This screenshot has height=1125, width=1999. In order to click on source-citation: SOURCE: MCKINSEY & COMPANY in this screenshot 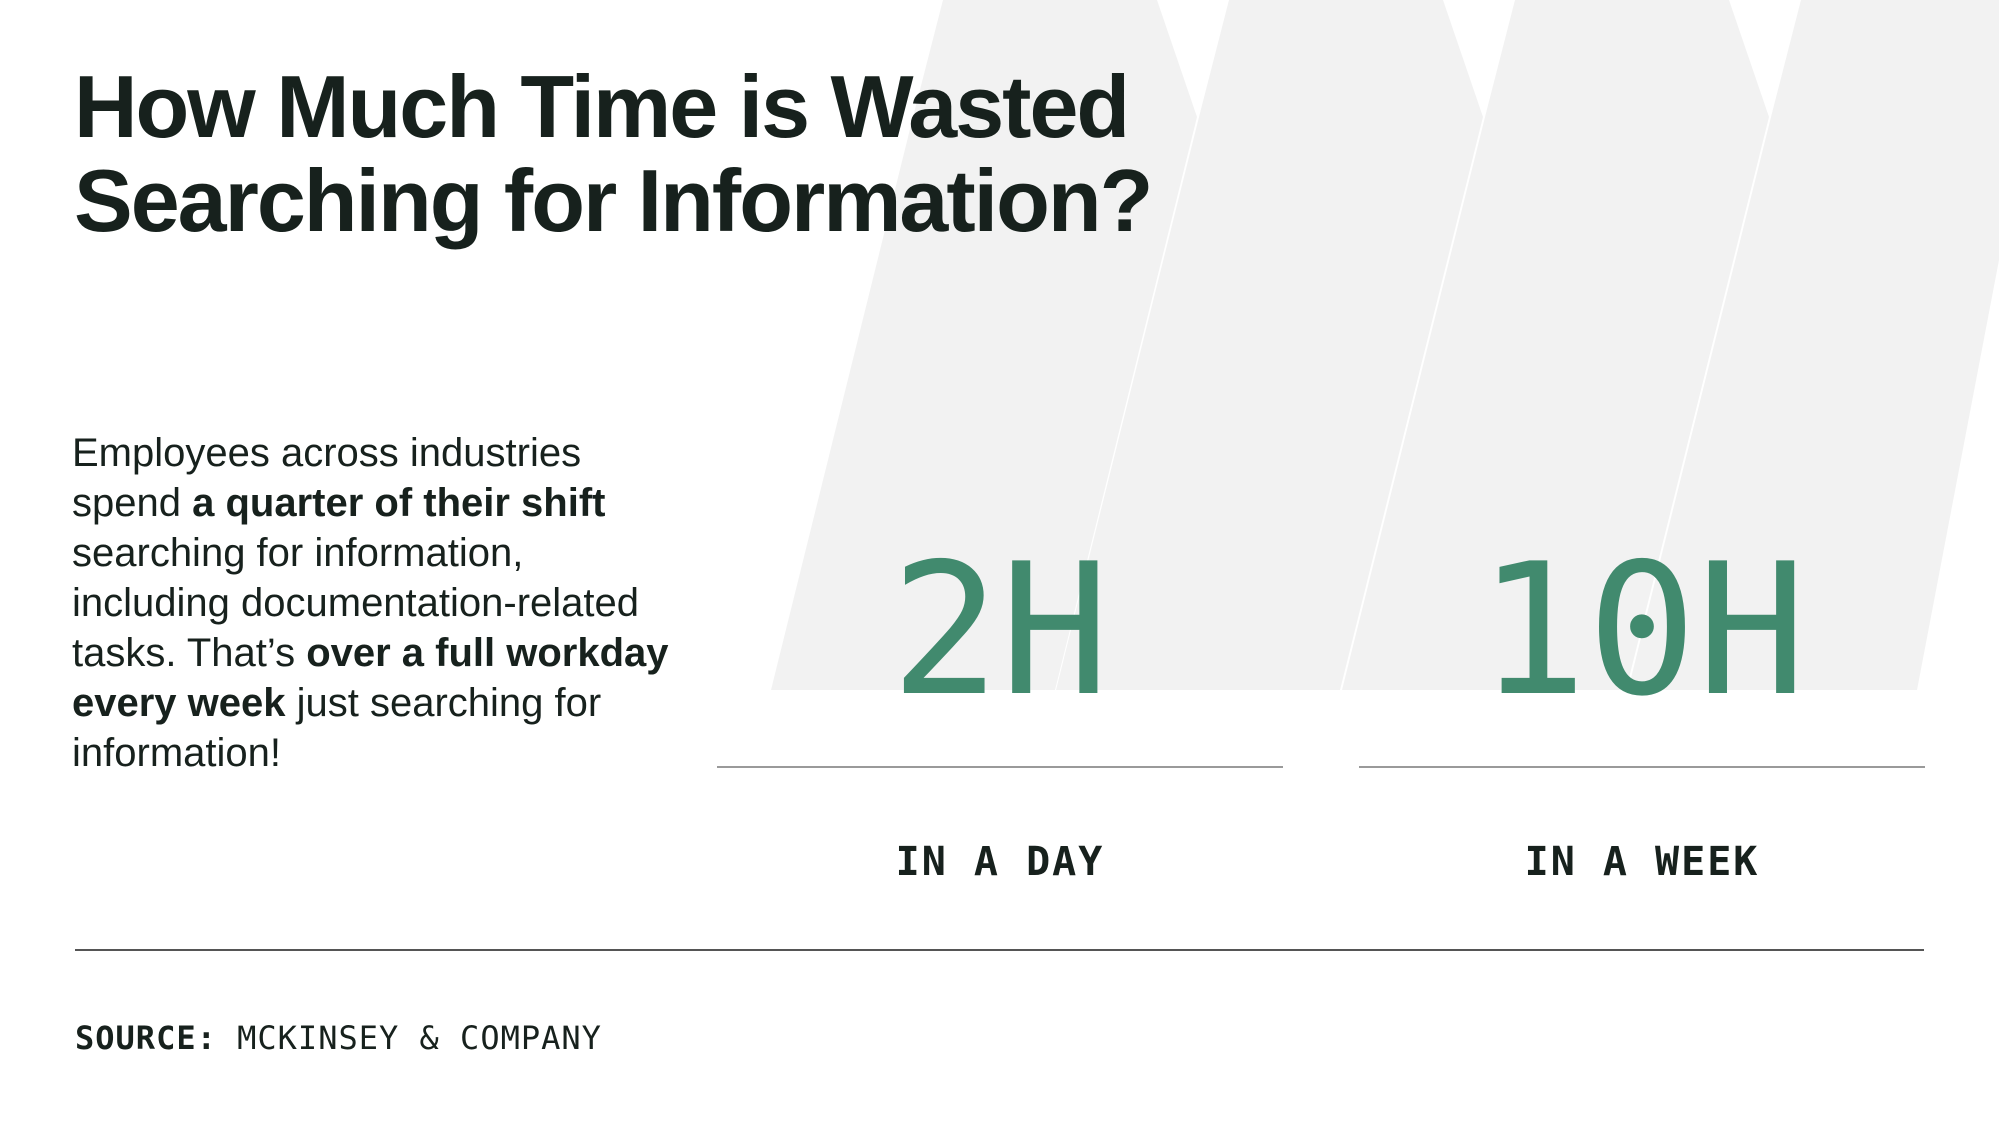, I will do `click(338, 1038)`.